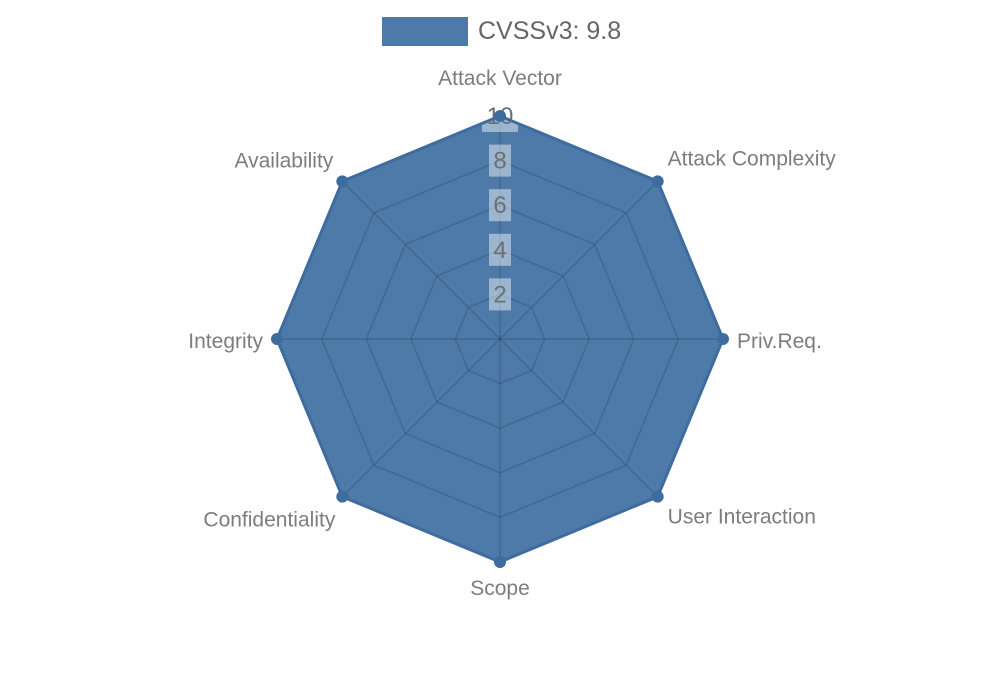  I want to click on axis-label: Priv.Req., so click(779, 341).